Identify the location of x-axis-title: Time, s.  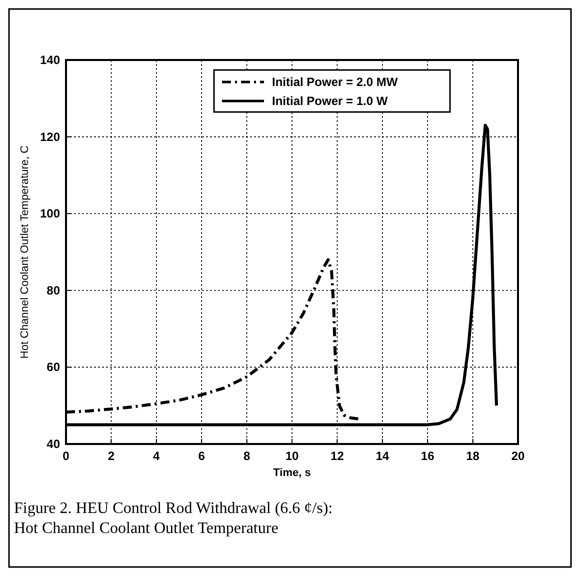
(292, 473).